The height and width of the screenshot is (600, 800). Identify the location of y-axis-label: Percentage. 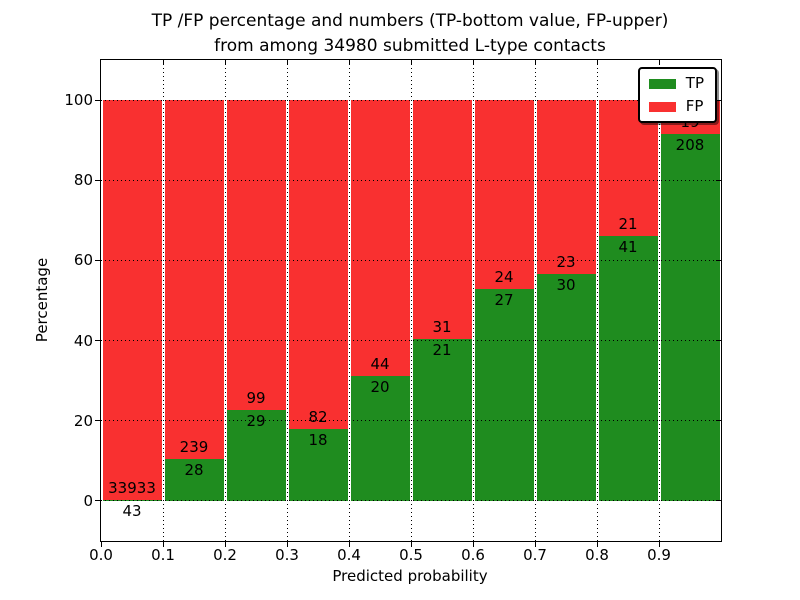
(42, 300).